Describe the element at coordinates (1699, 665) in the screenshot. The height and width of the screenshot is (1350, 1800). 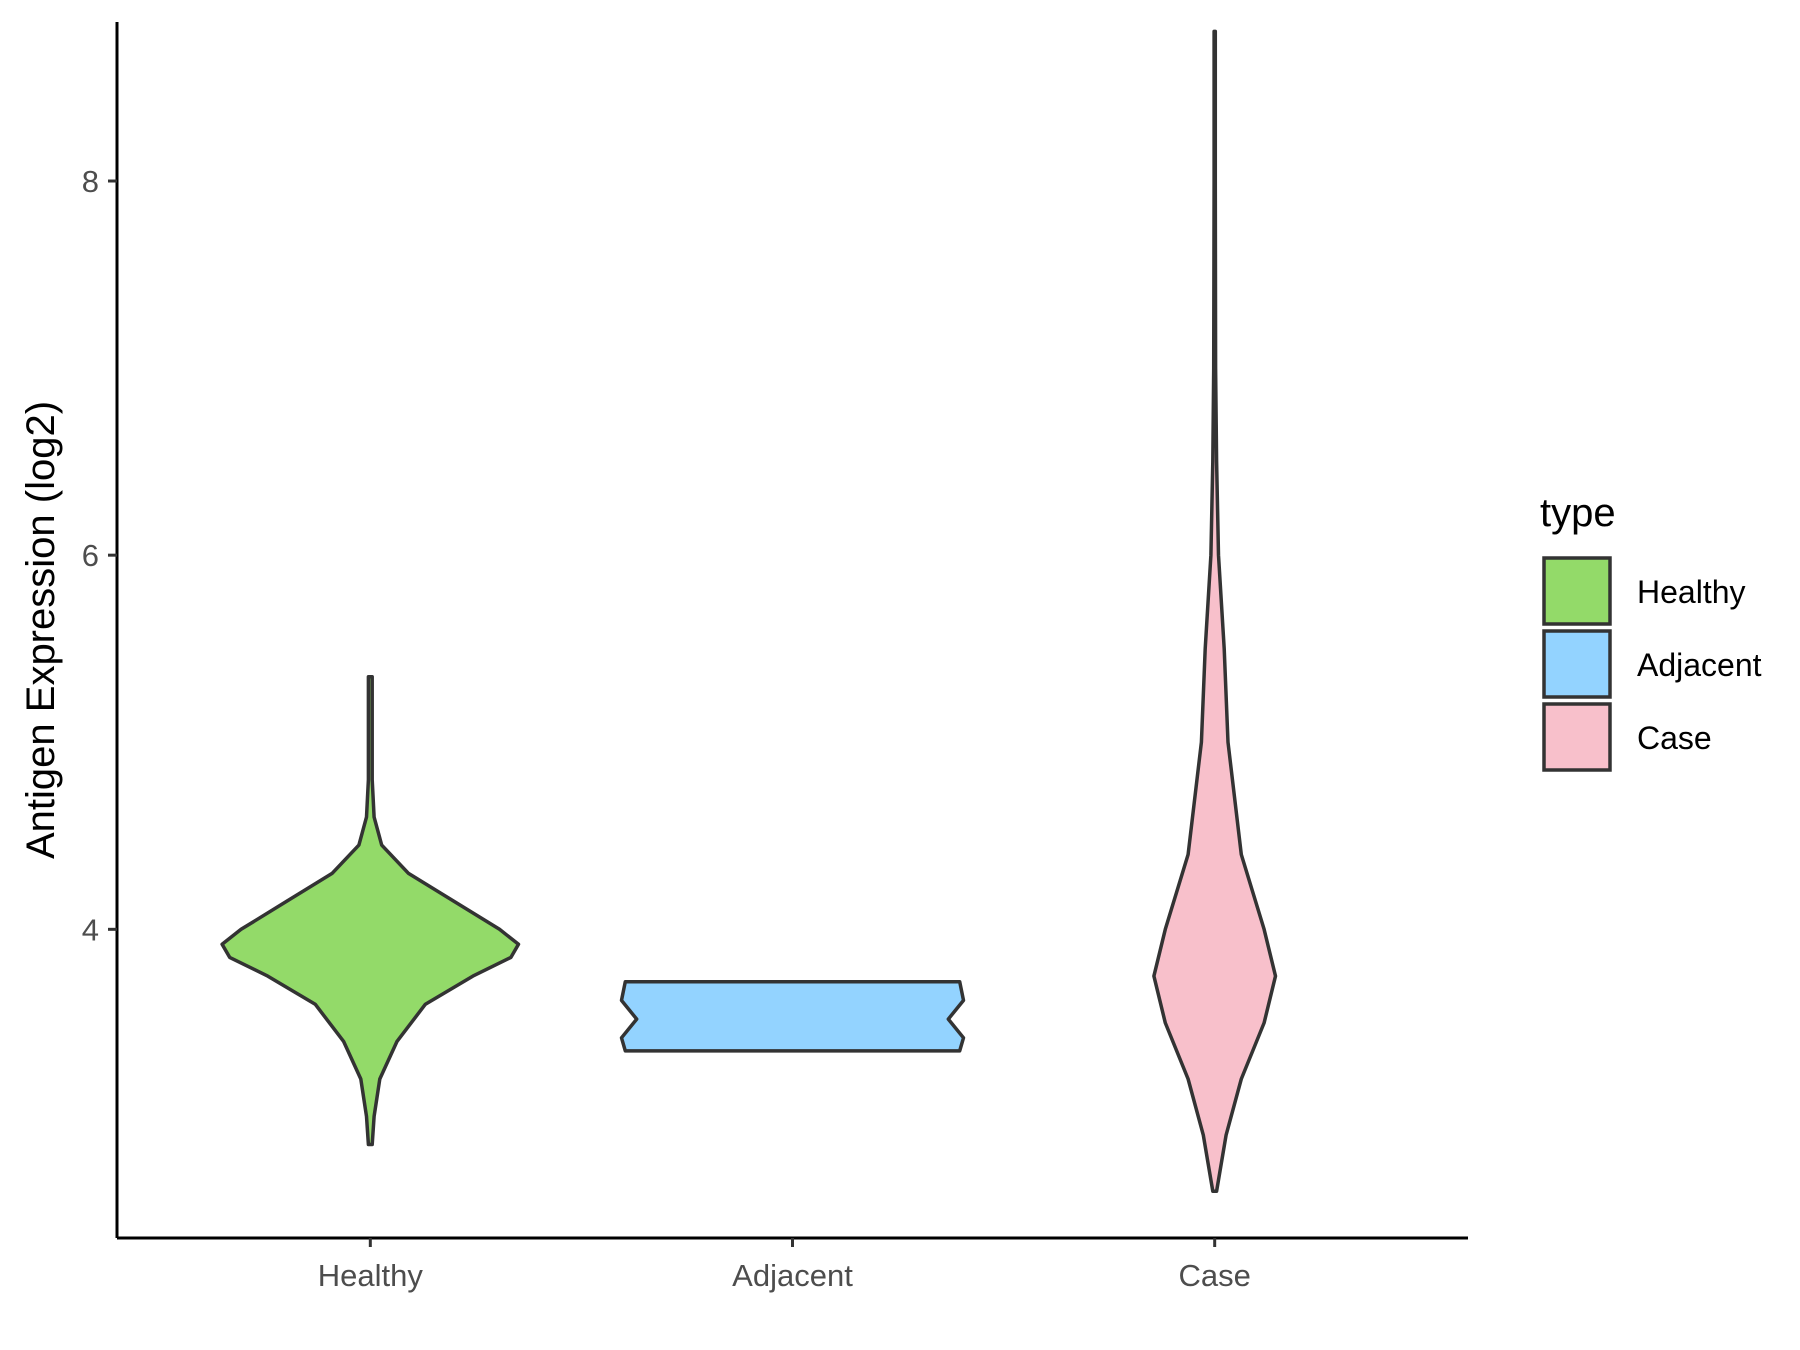
I see `legend-label-adjacent: Adjacent` at that location.